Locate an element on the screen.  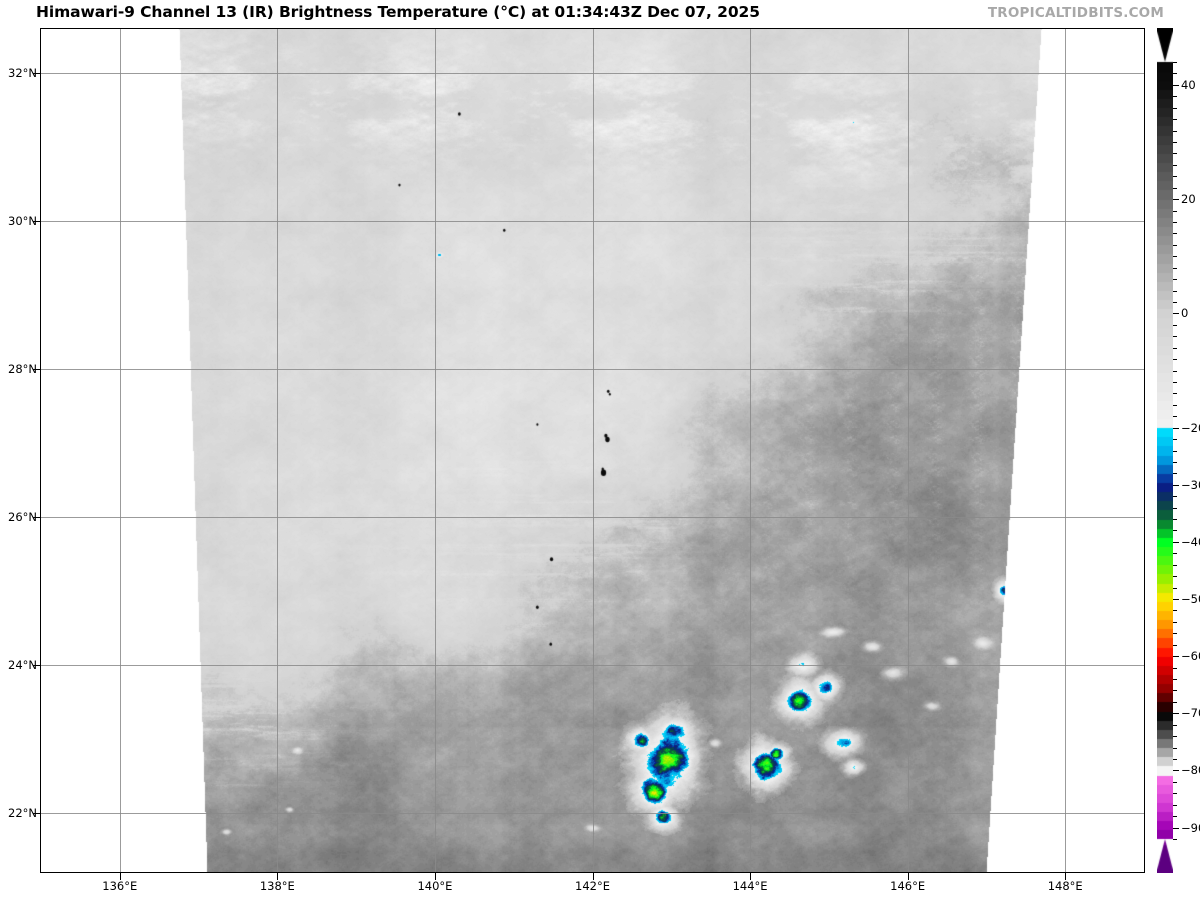
colorbar-tick-label: −80 is located at coordinates (1190, 770).